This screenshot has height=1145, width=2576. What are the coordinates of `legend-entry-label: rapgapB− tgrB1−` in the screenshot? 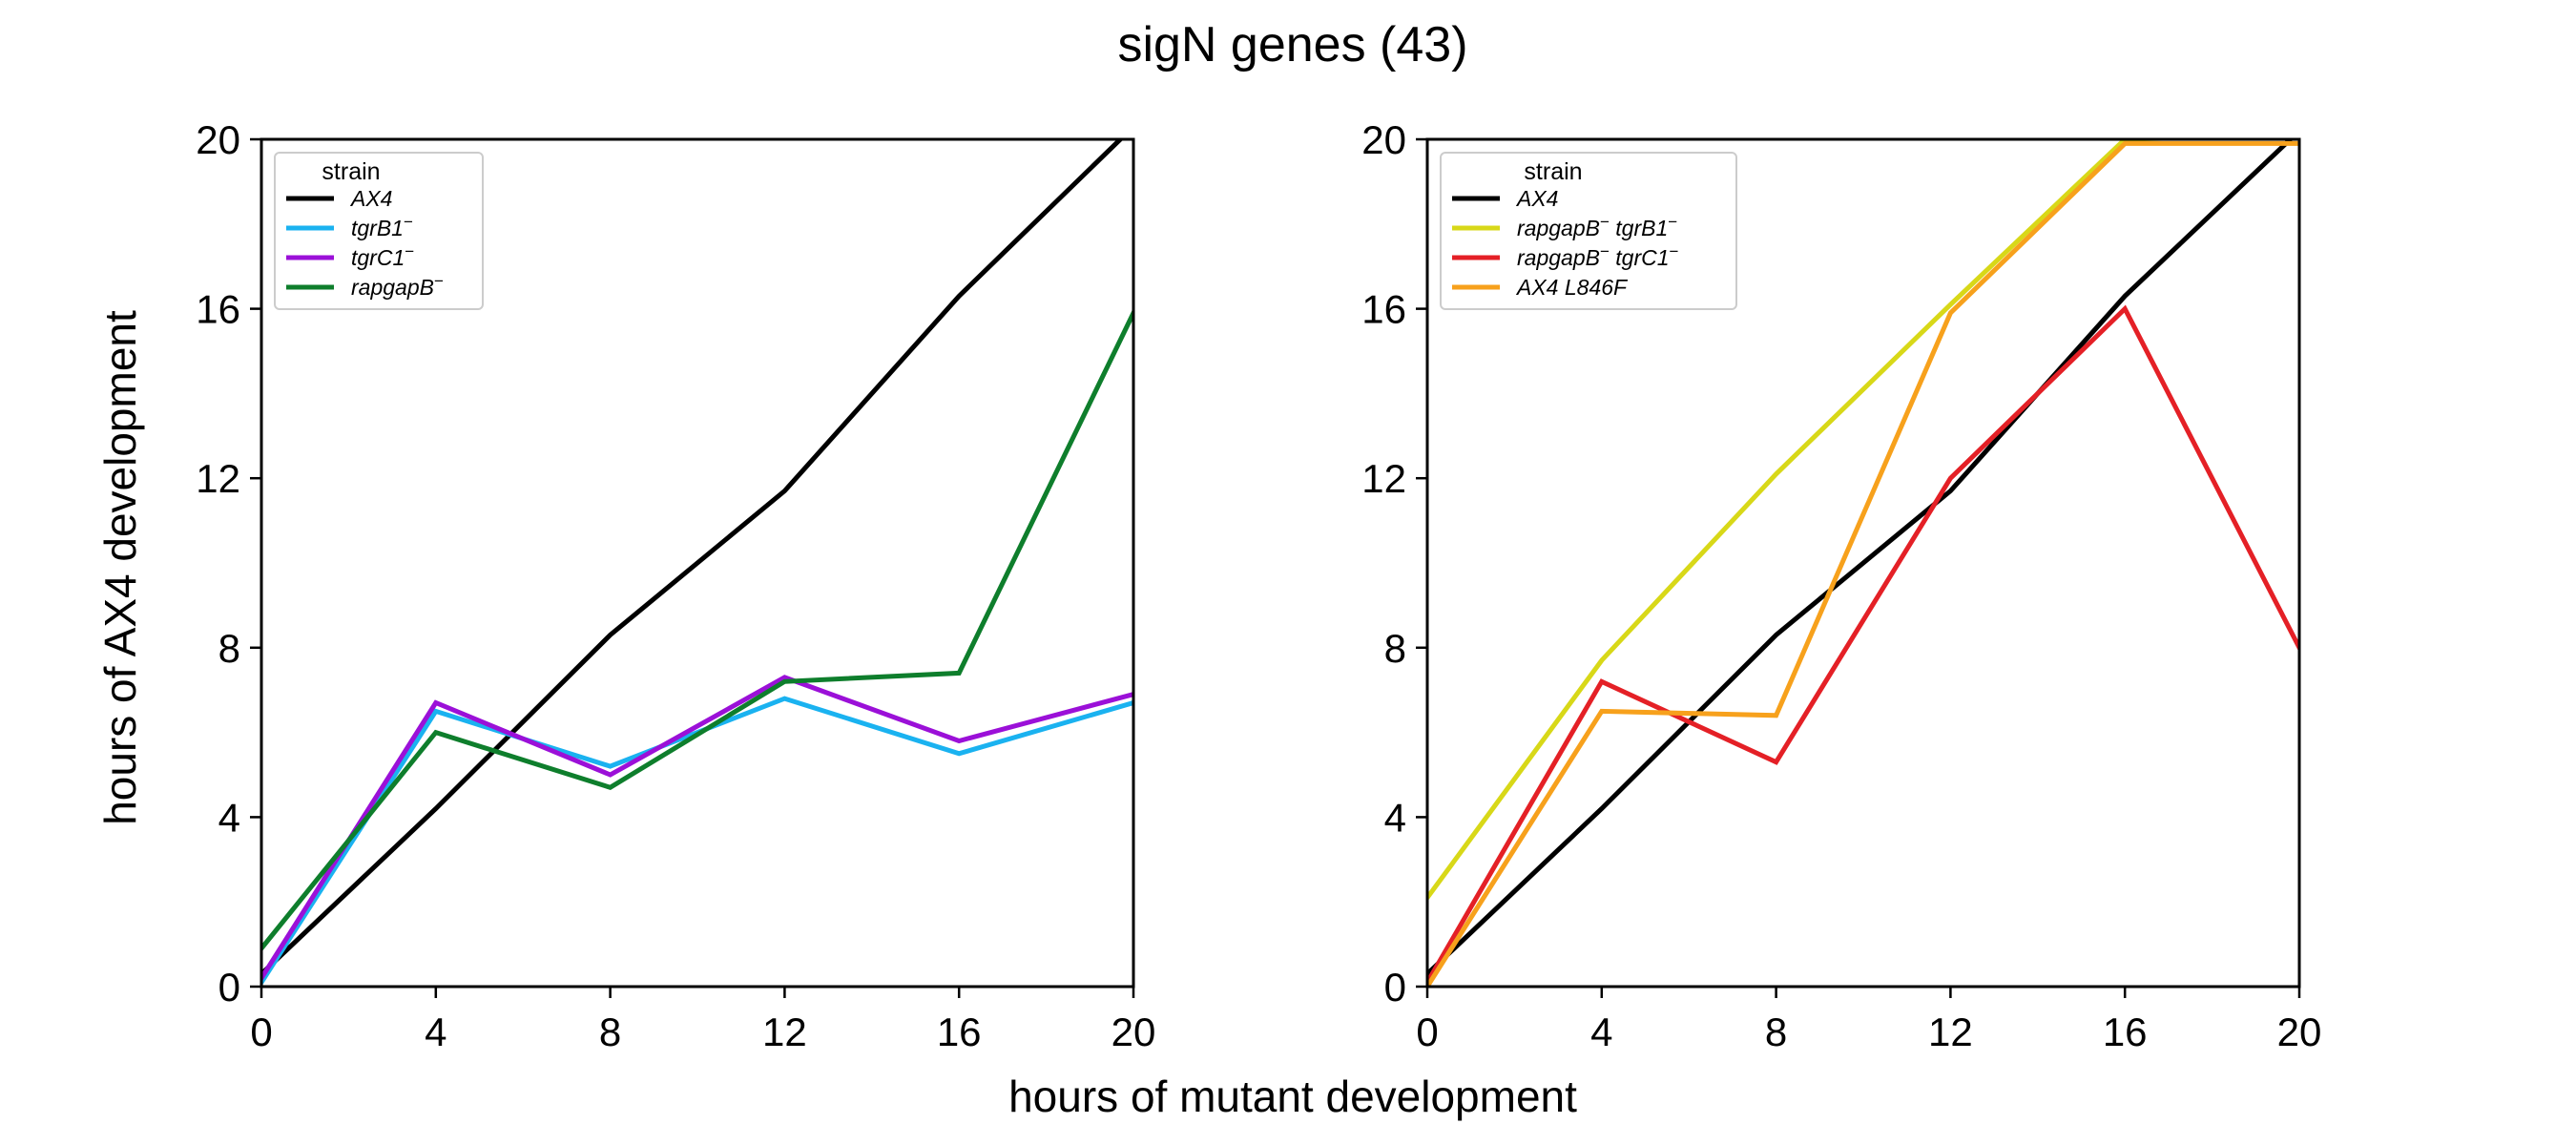 It's located at (1597, 226).